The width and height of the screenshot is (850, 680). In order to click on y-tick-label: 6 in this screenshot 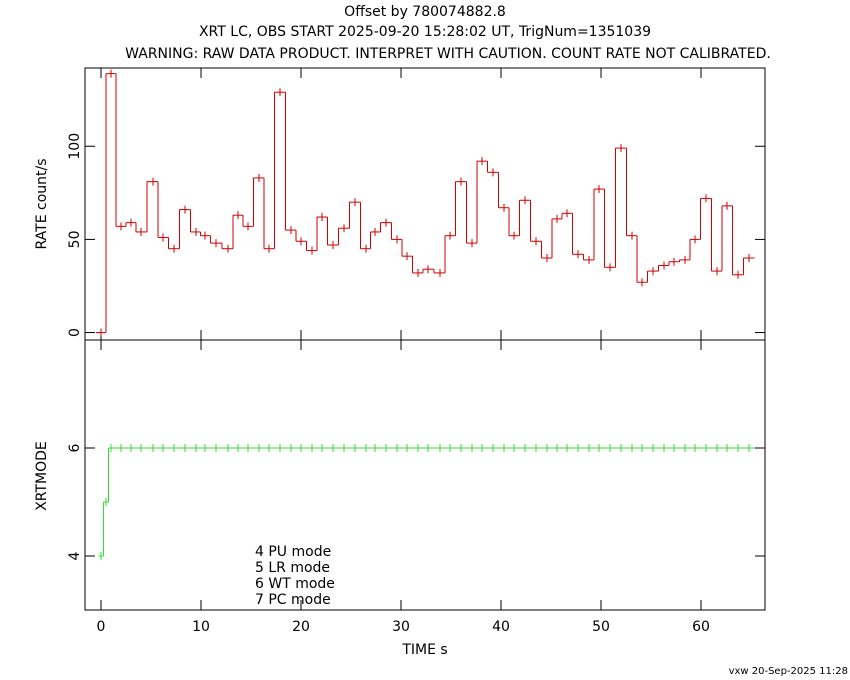, I will do `click(75, 447)`.